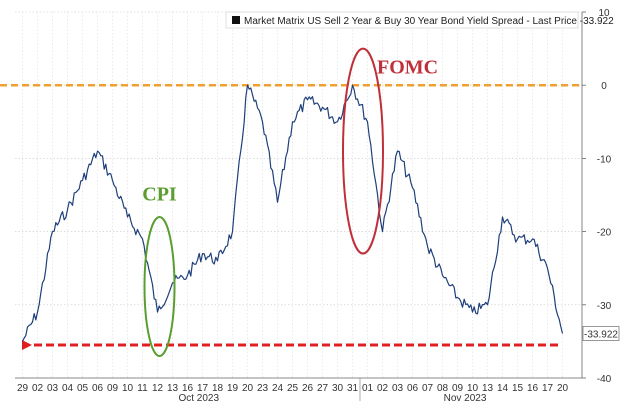  I want to click on x-tick-label: 05, so click(83, 388).